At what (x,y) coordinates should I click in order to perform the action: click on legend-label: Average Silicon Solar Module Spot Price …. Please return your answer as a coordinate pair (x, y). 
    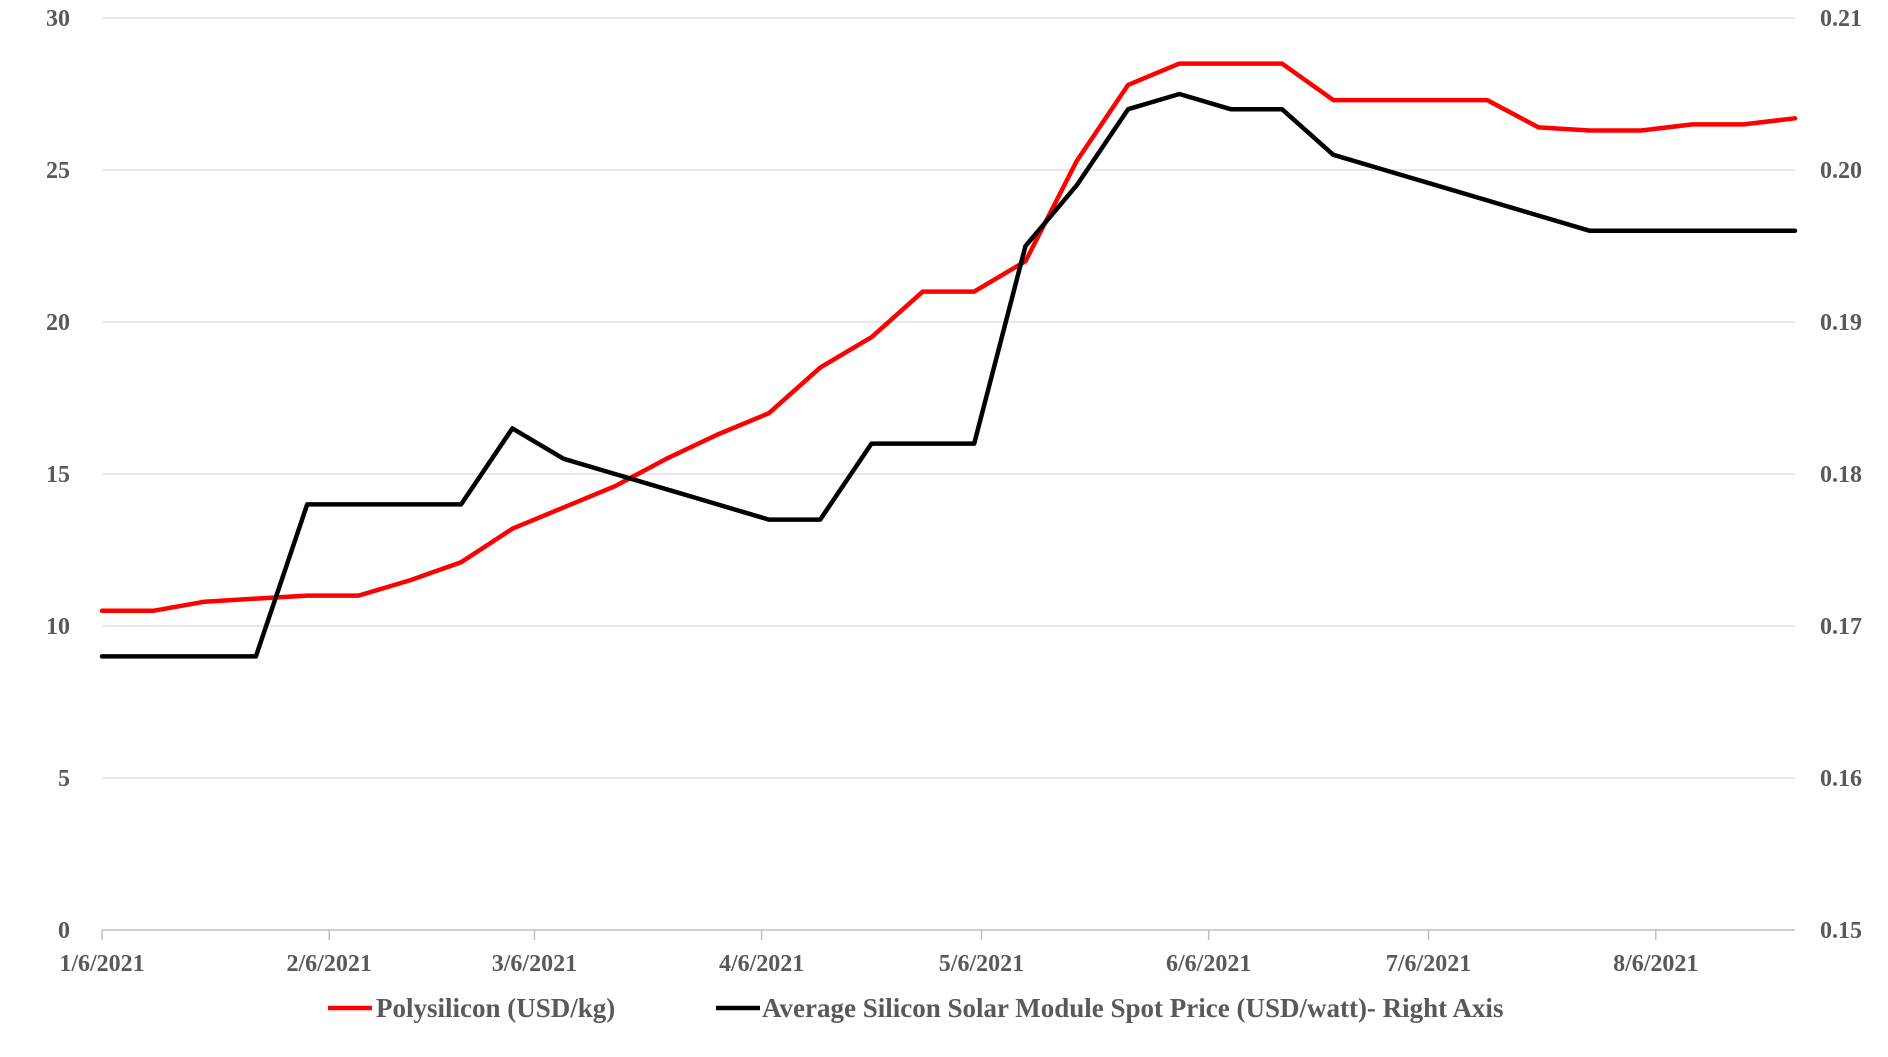
    Looking at the image, I should click on (1132, 1008).